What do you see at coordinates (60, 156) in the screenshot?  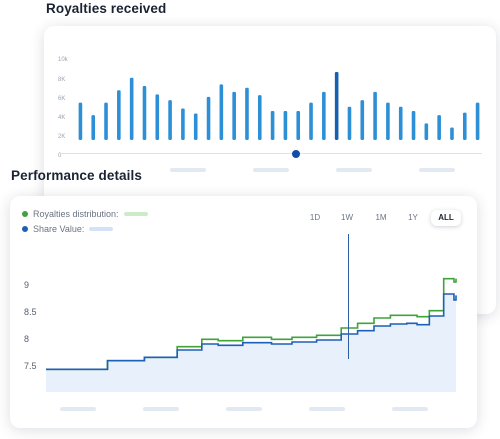 I see `y-tick: 0` at bounding box center [60, 156].